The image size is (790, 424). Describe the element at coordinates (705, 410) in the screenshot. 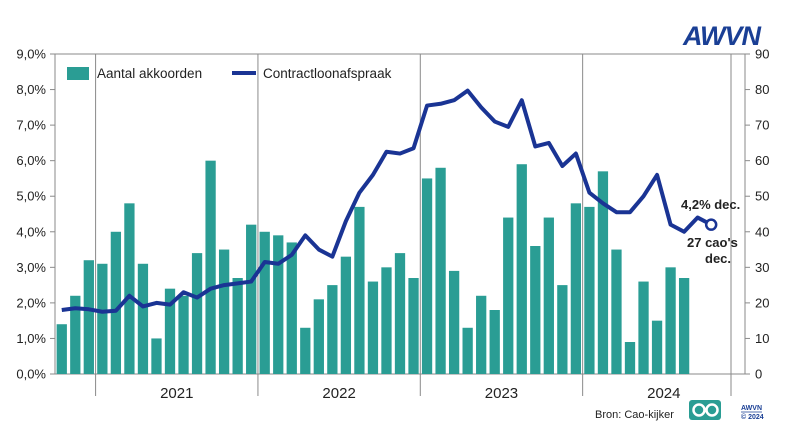

I see `cao-kijker-icon` at that location.